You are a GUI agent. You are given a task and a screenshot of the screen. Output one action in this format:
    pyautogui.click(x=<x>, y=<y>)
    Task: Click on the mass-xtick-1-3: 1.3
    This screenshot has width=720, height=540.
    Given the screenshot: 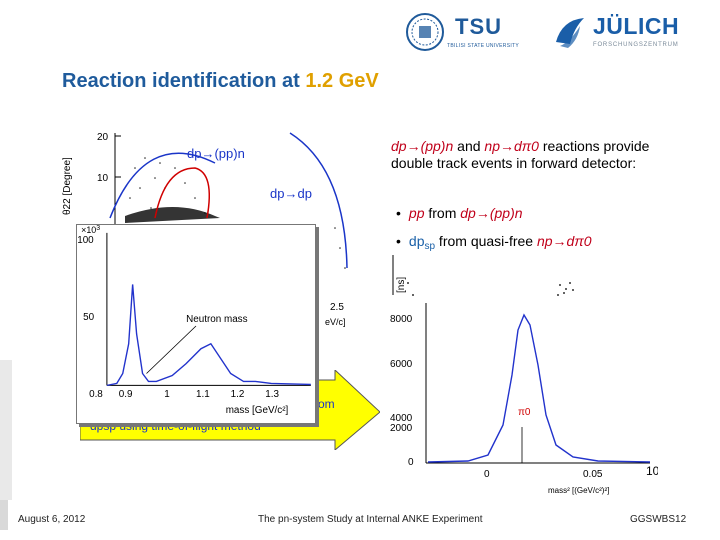 What is the action you would take?
    pyautogui.click(x=272, y=394)
    